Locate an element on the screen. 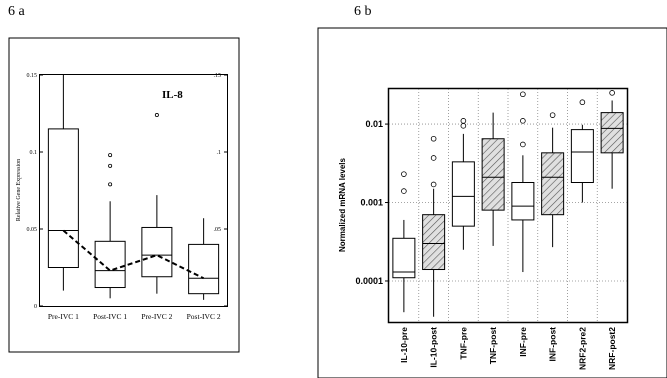 The height and width of the screenshot is (378, 667). chart-6b-xtick-label: TNF-post is located at coordinates (493, 345).